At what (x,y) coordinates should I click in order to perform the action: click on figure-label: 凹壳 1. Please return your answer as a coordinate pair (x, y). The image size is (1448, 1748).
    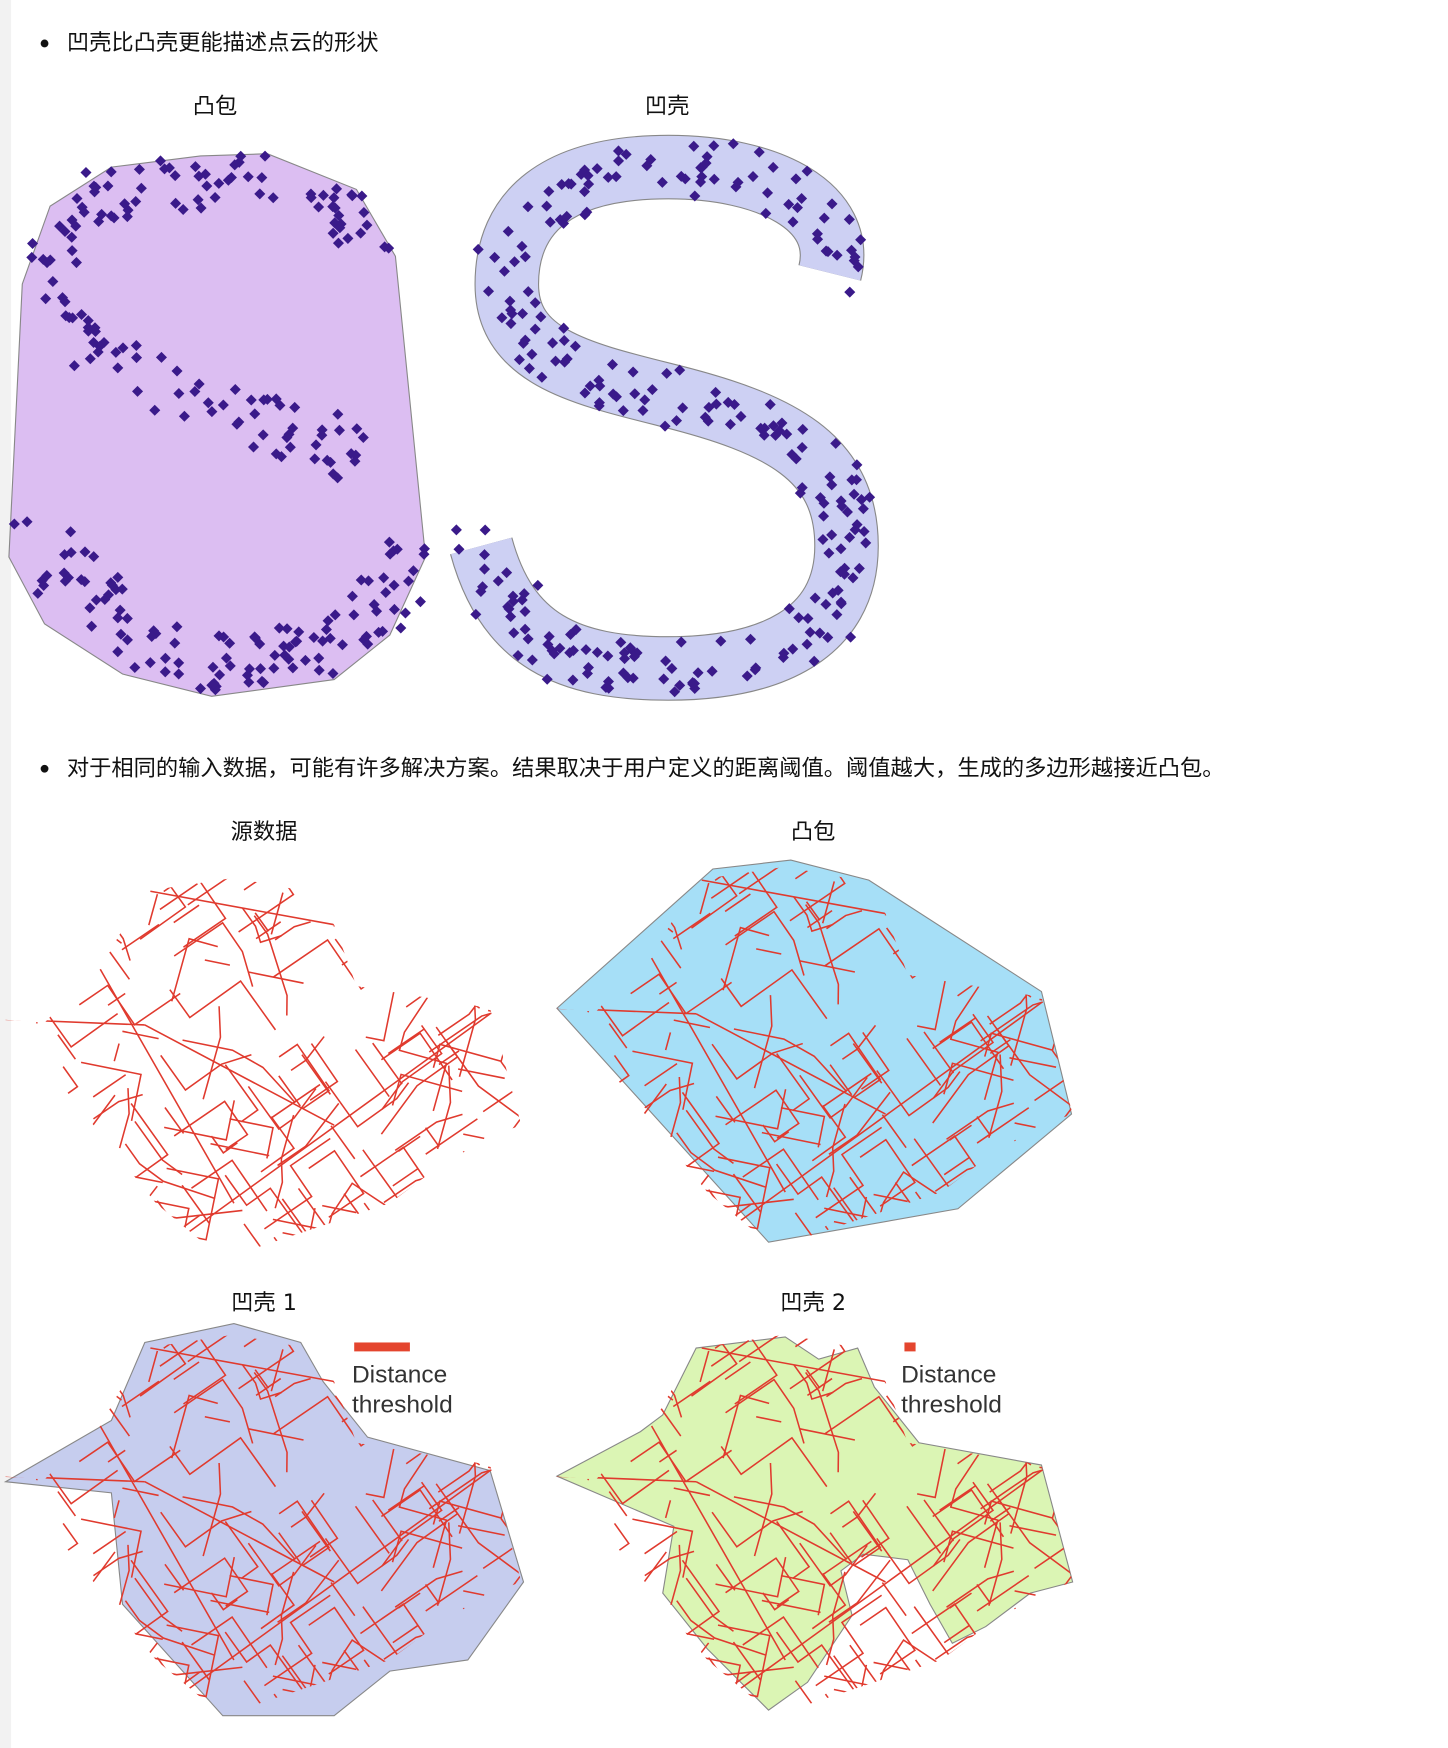
    Looking at the image, I should click on (264, 1303).